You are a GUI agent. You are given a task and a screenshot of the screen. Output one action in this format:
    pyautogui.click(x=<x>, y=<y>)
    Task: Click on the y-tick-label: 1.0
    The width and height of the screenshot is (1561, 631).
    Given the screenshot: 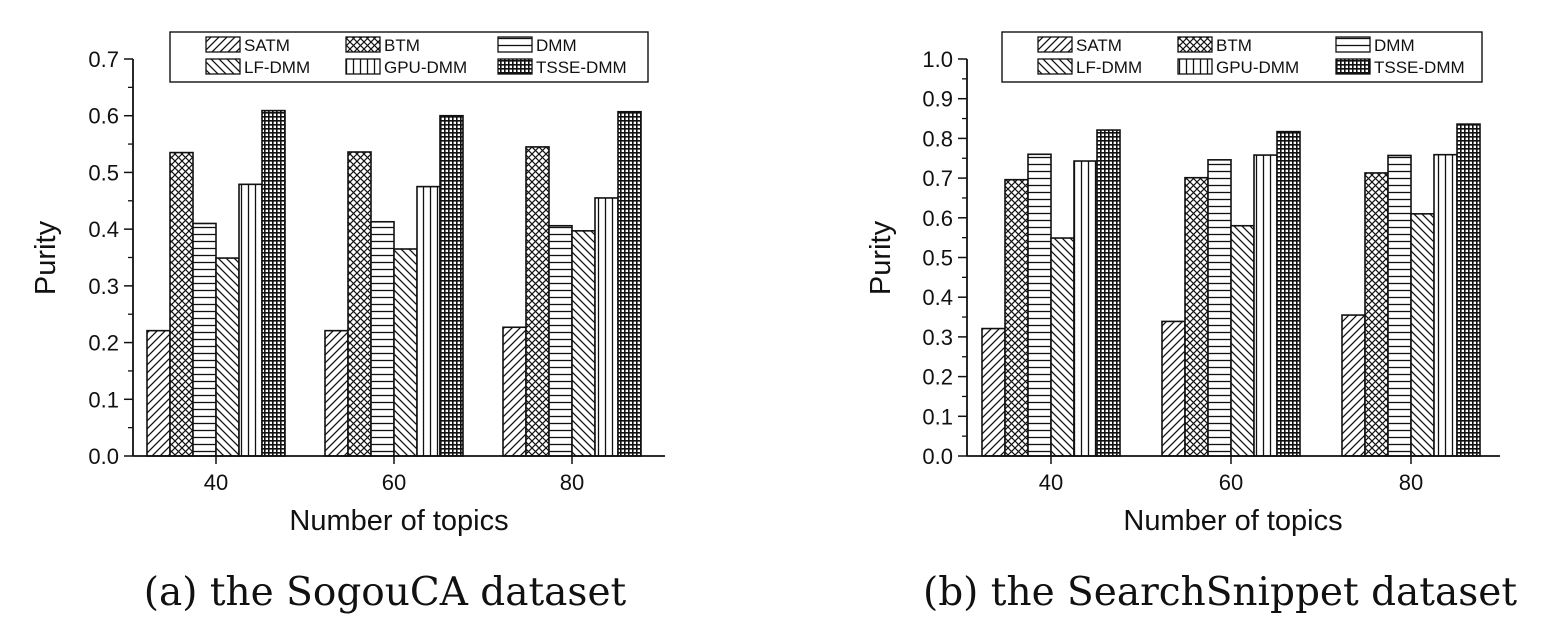 What is the action you would take?
    pyautogui.click(x=937, y=59)
    